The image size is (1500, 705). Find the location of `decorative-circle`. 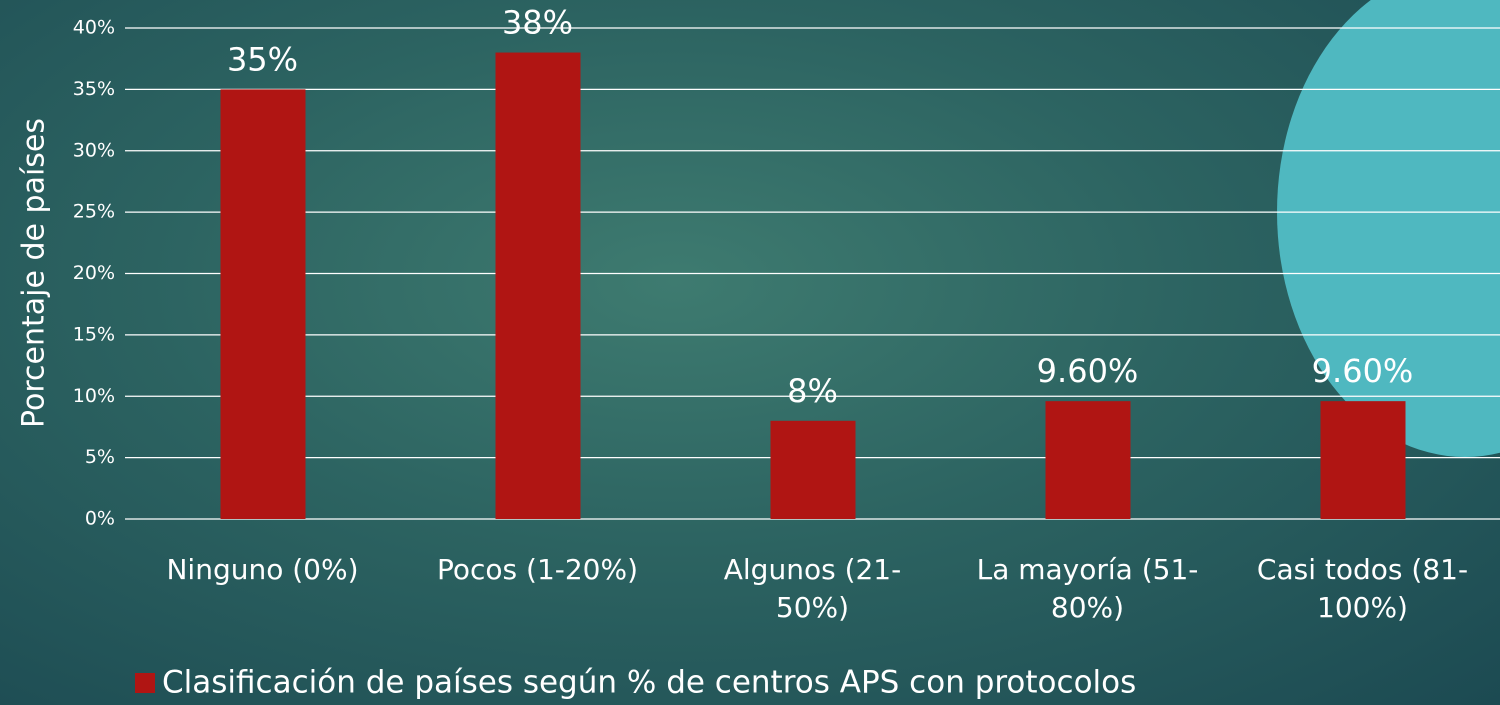

decorative-circle is located at coordinates (1388, 228).